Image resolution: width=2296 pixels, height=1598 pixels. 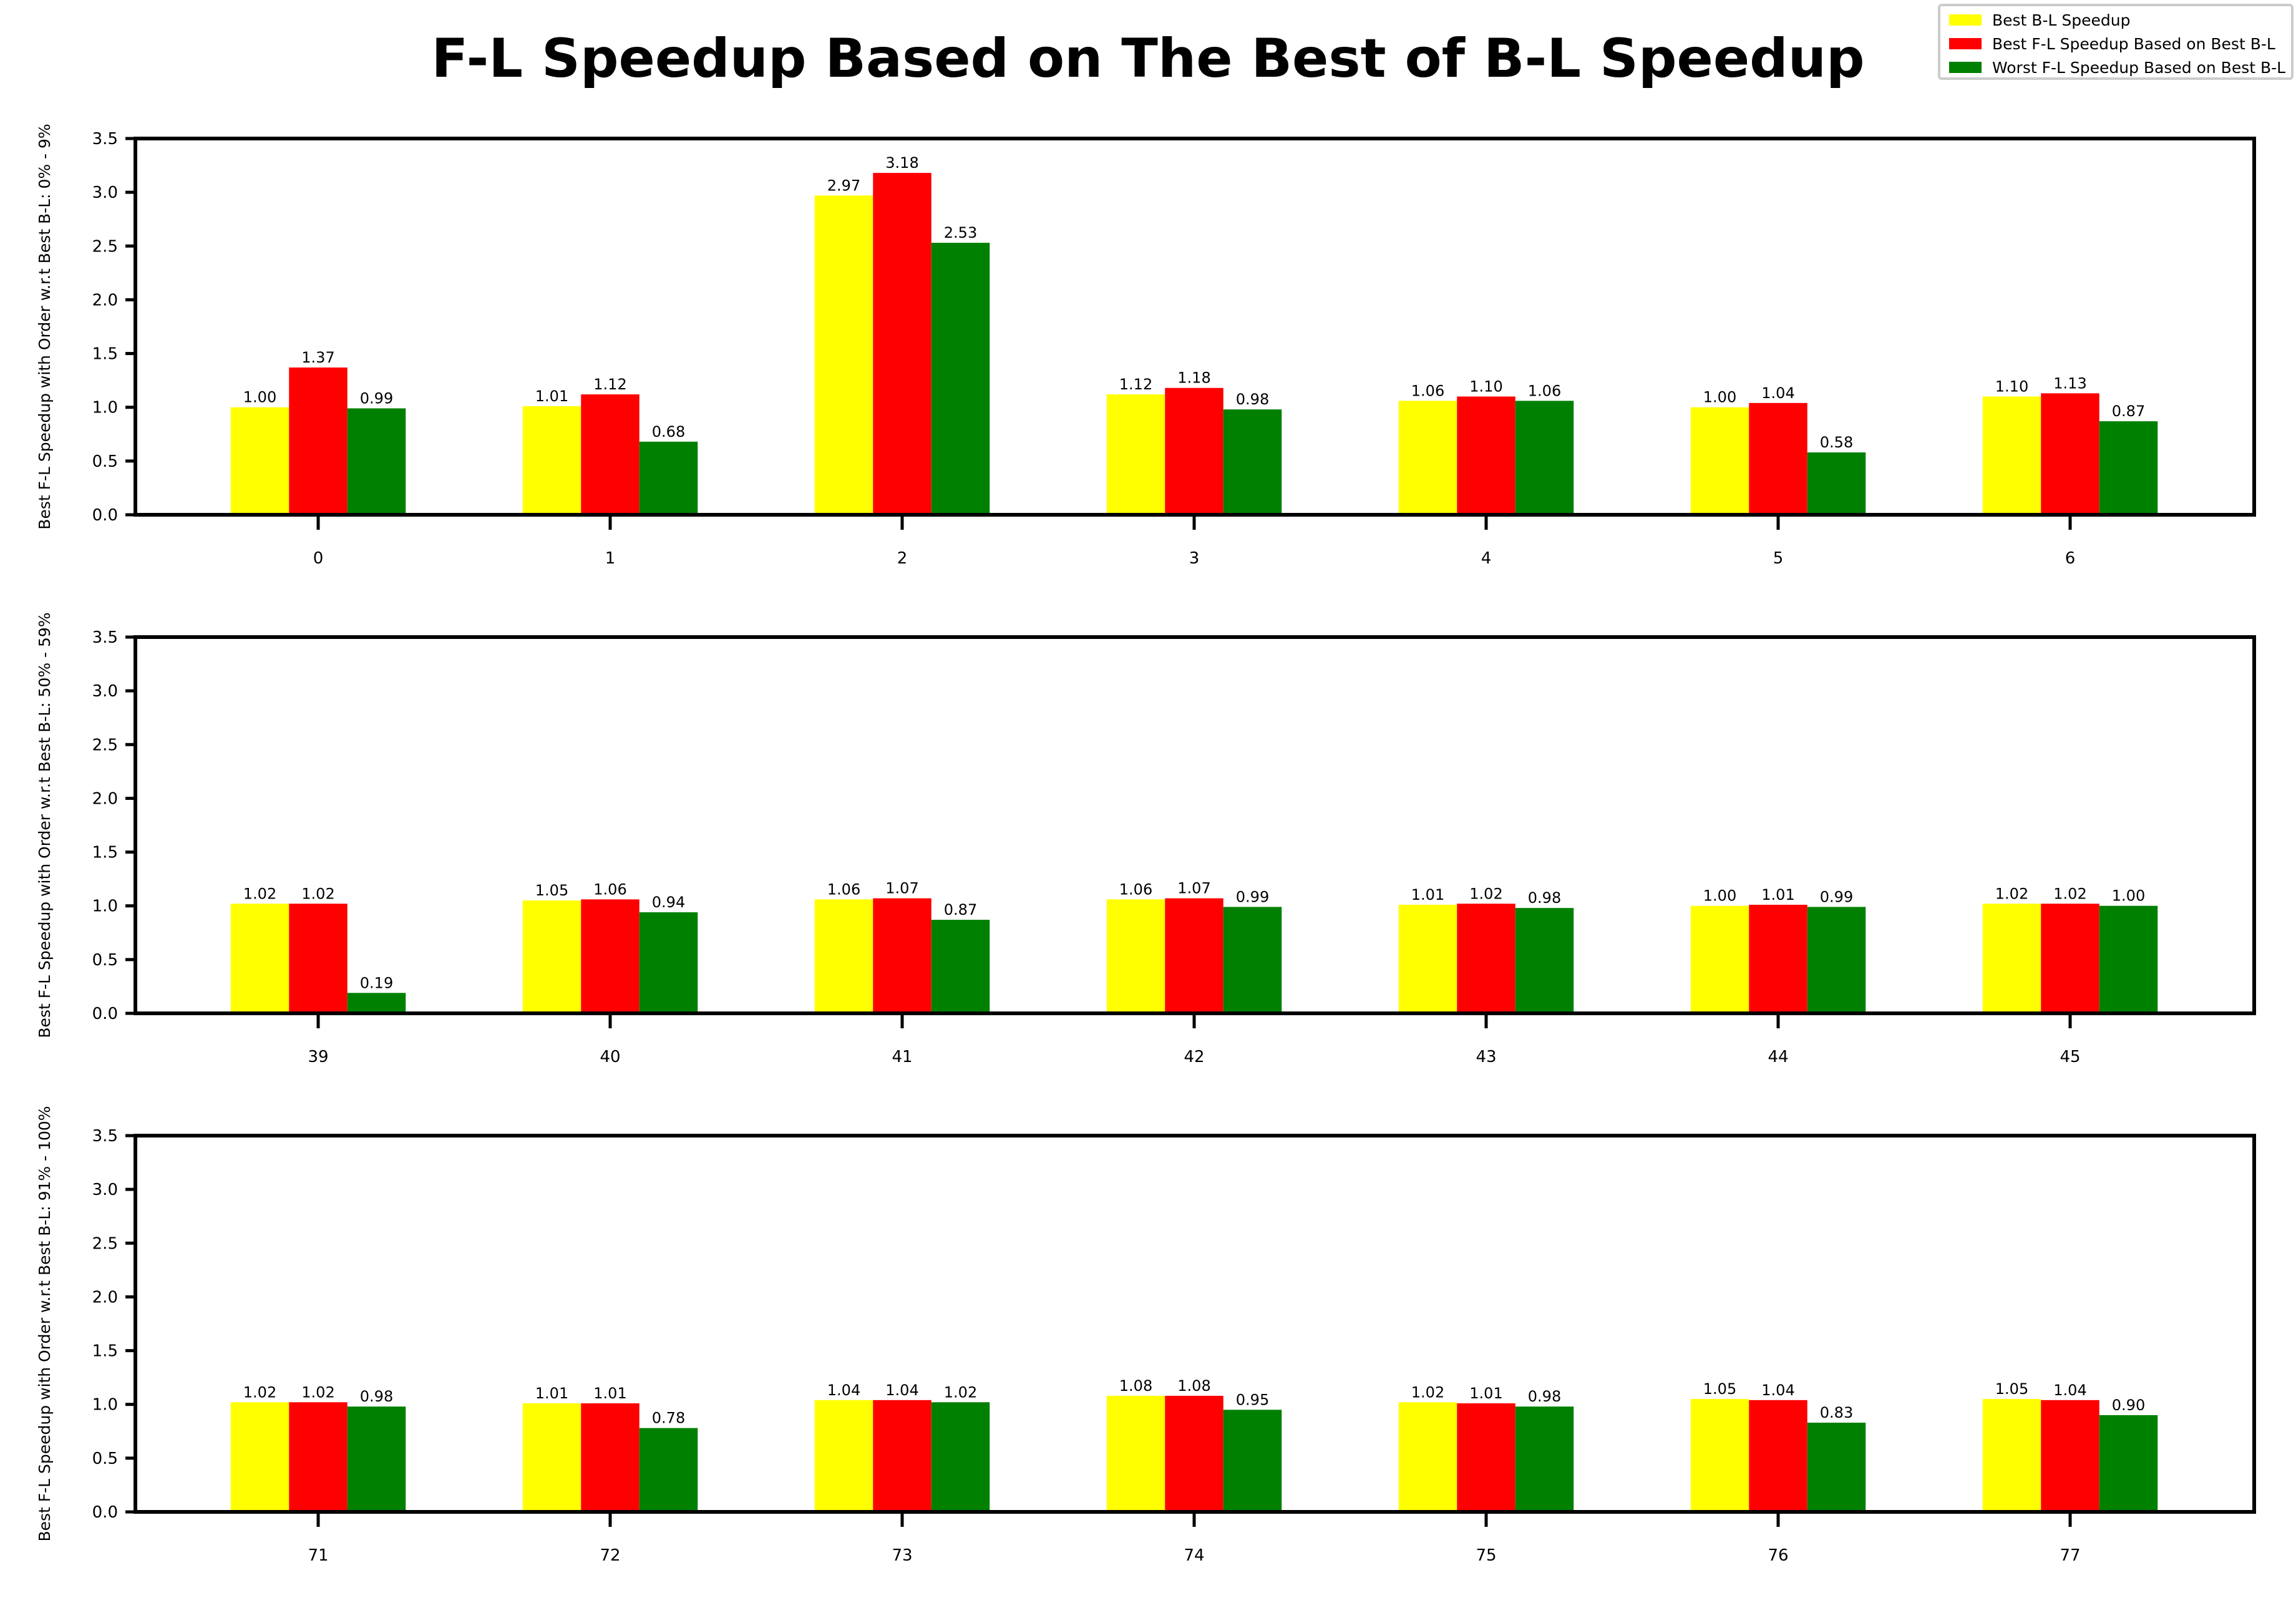 What do you see at coordinates (901, 163) in the screenshot?
I see `bar-value-label: 3.18` at bounding box center [901, 163].